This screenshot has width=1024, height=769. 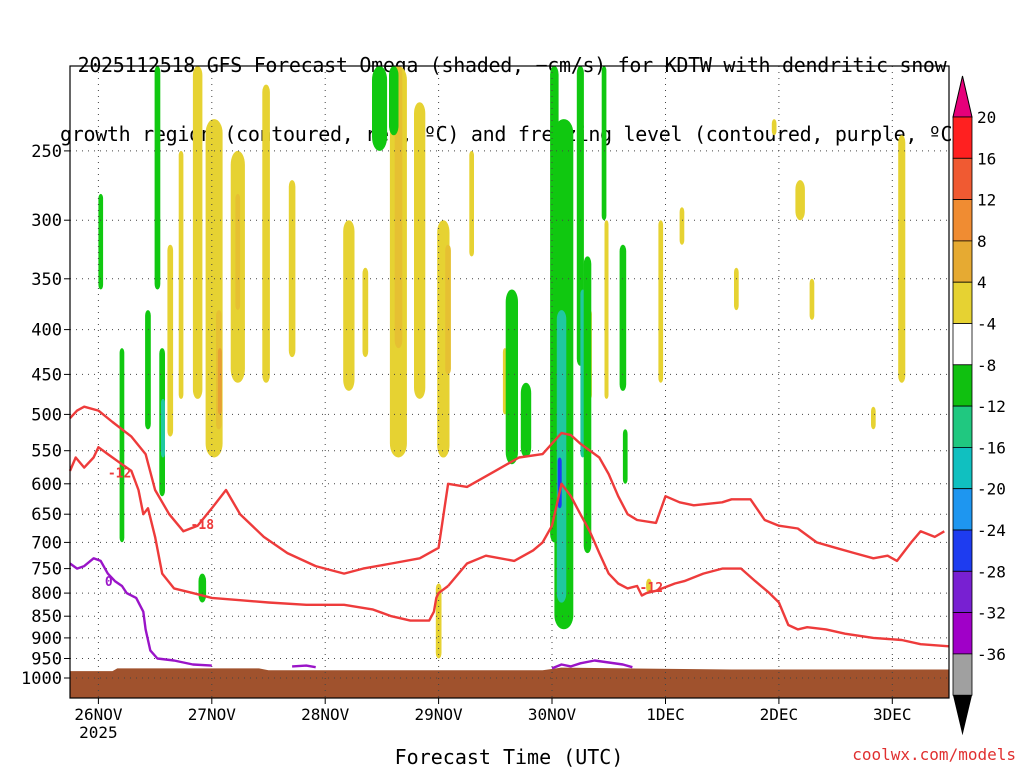 What do you see at coordinates (46, 515) in the screenshot?
I see `y-tick-label-650: 650` at bounding box center [46, 515].